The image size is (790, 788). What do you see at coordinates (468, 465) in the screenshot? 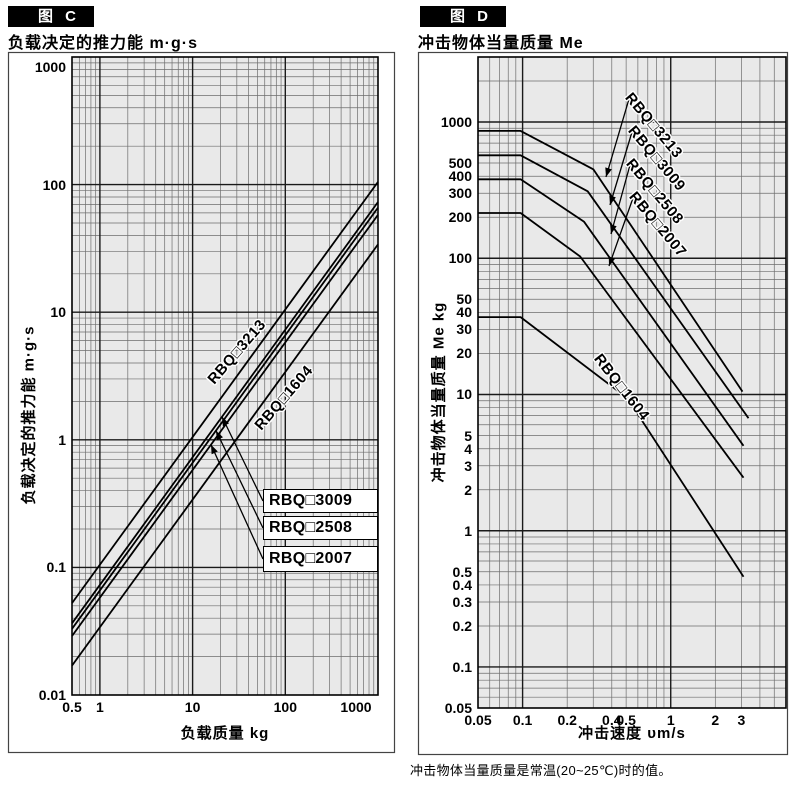
I see `fig-d-y-tick-label: 3` at bounding box center [468, 465].